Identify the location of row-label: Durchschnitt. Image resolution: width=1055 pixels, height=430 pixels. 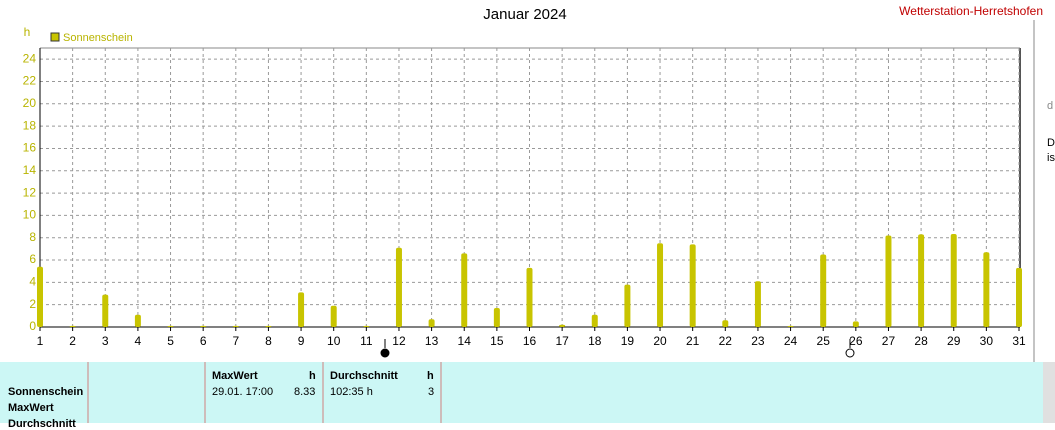
(42, 424).